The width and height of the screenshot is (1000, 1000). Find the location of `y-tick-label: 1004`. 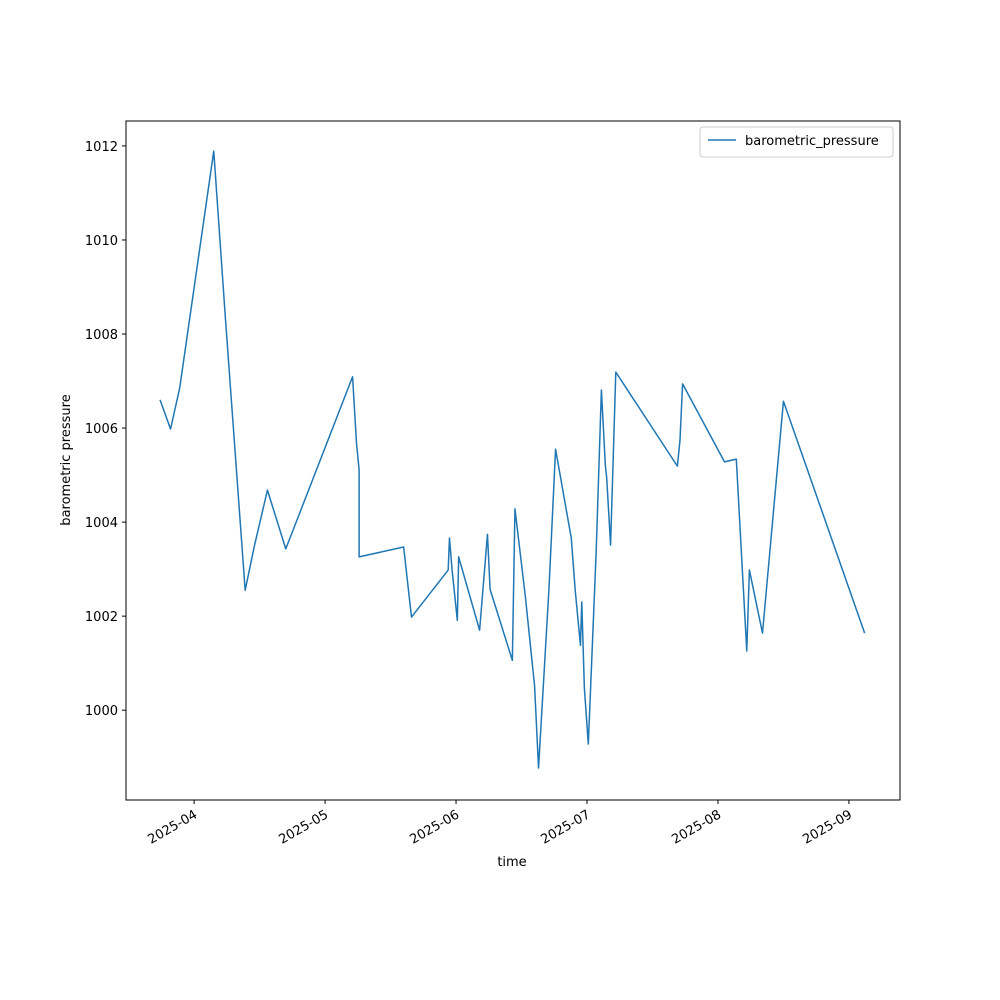

y-tick-label: 1004 is located at coordinates (101, 523).